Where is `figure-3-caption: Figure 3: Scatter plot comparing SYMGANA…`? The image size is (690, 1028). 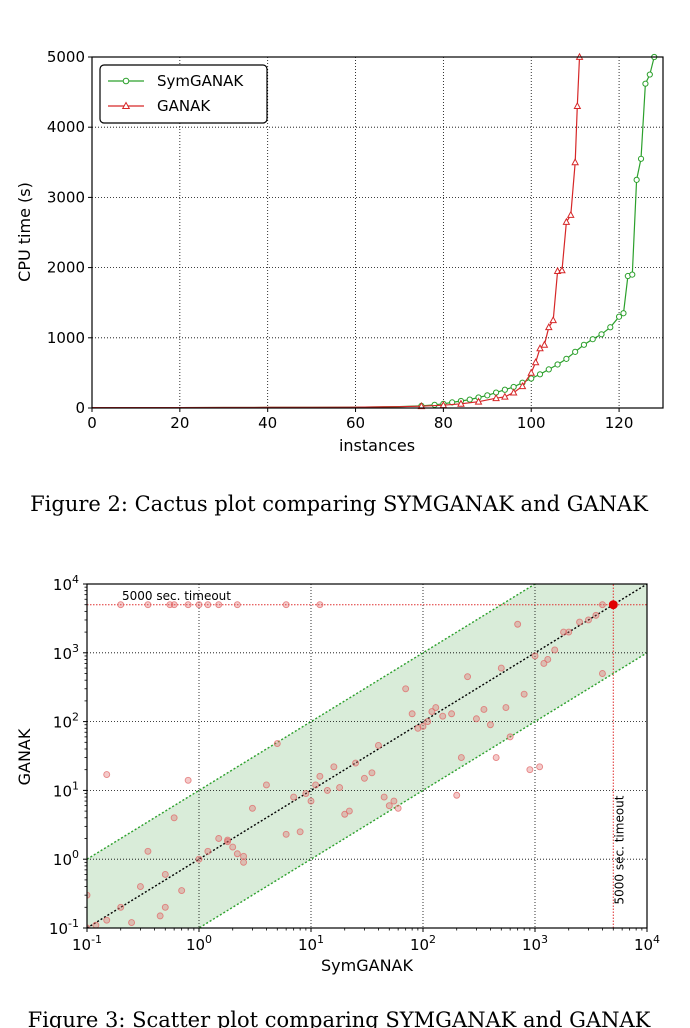 figure-3-caption: Figure 3: Scatter plot comparing SYMGANA… is located at coordinates (339, 1018).